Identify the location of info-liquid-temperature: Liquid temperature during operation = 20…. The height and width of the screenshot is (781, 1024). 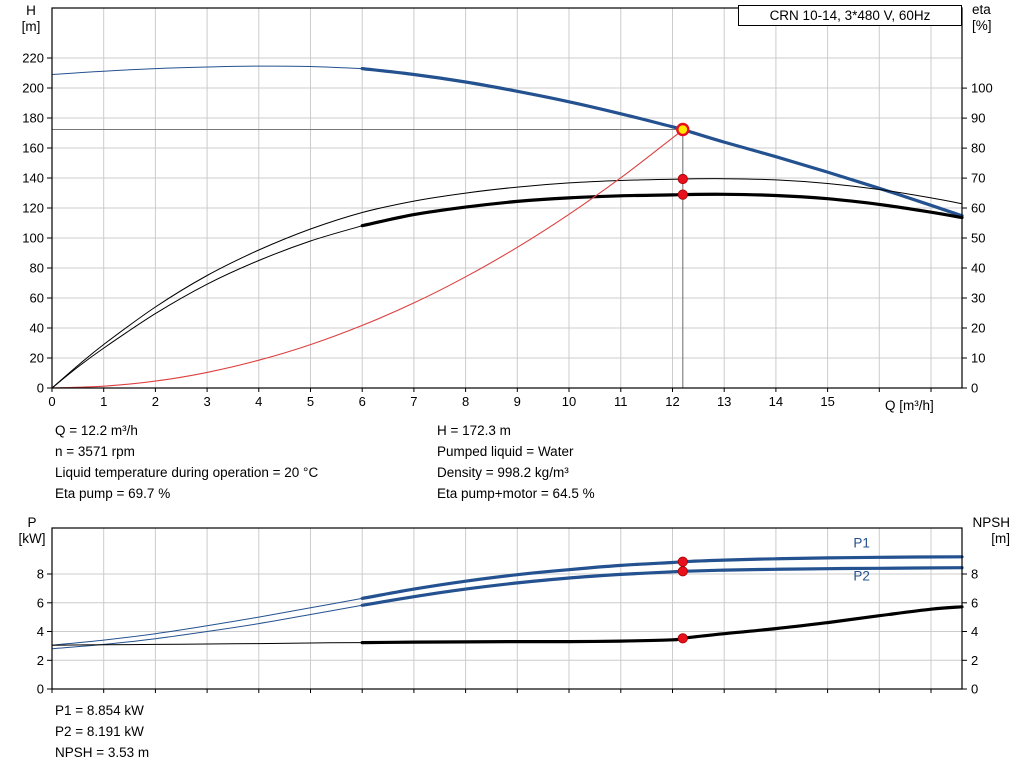
(187, 472).